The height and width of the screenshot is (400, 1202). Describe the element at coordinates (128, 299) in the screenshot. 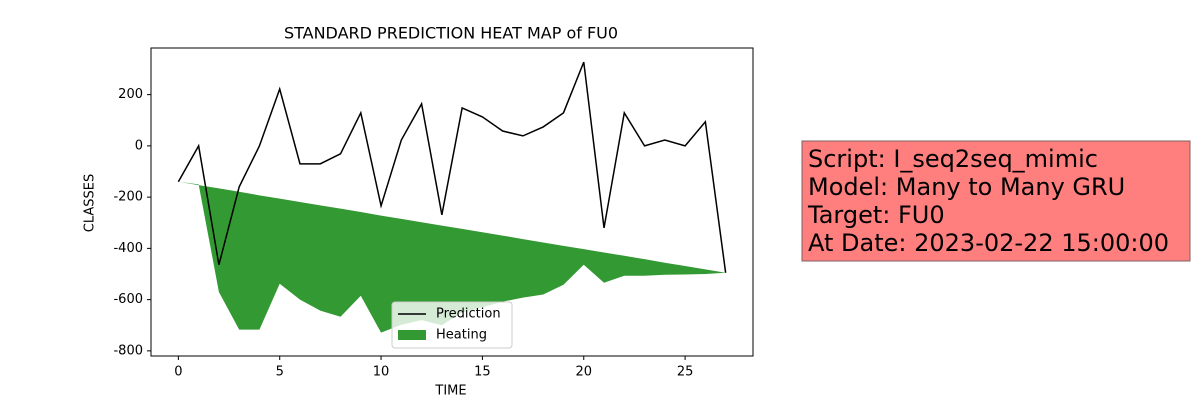

I see `y-tick-label: -600` at that location.